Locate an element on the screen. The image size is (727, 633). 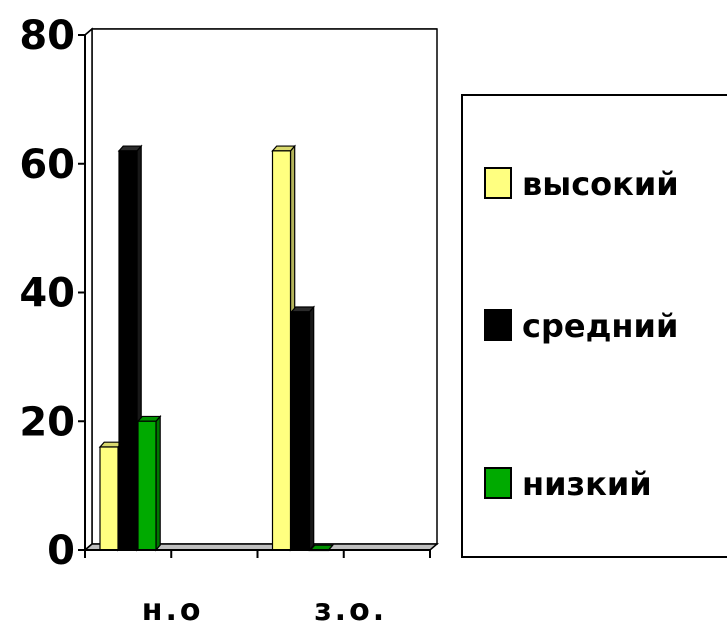
bar-низкий-н-о is located at coordinates (149, 483).